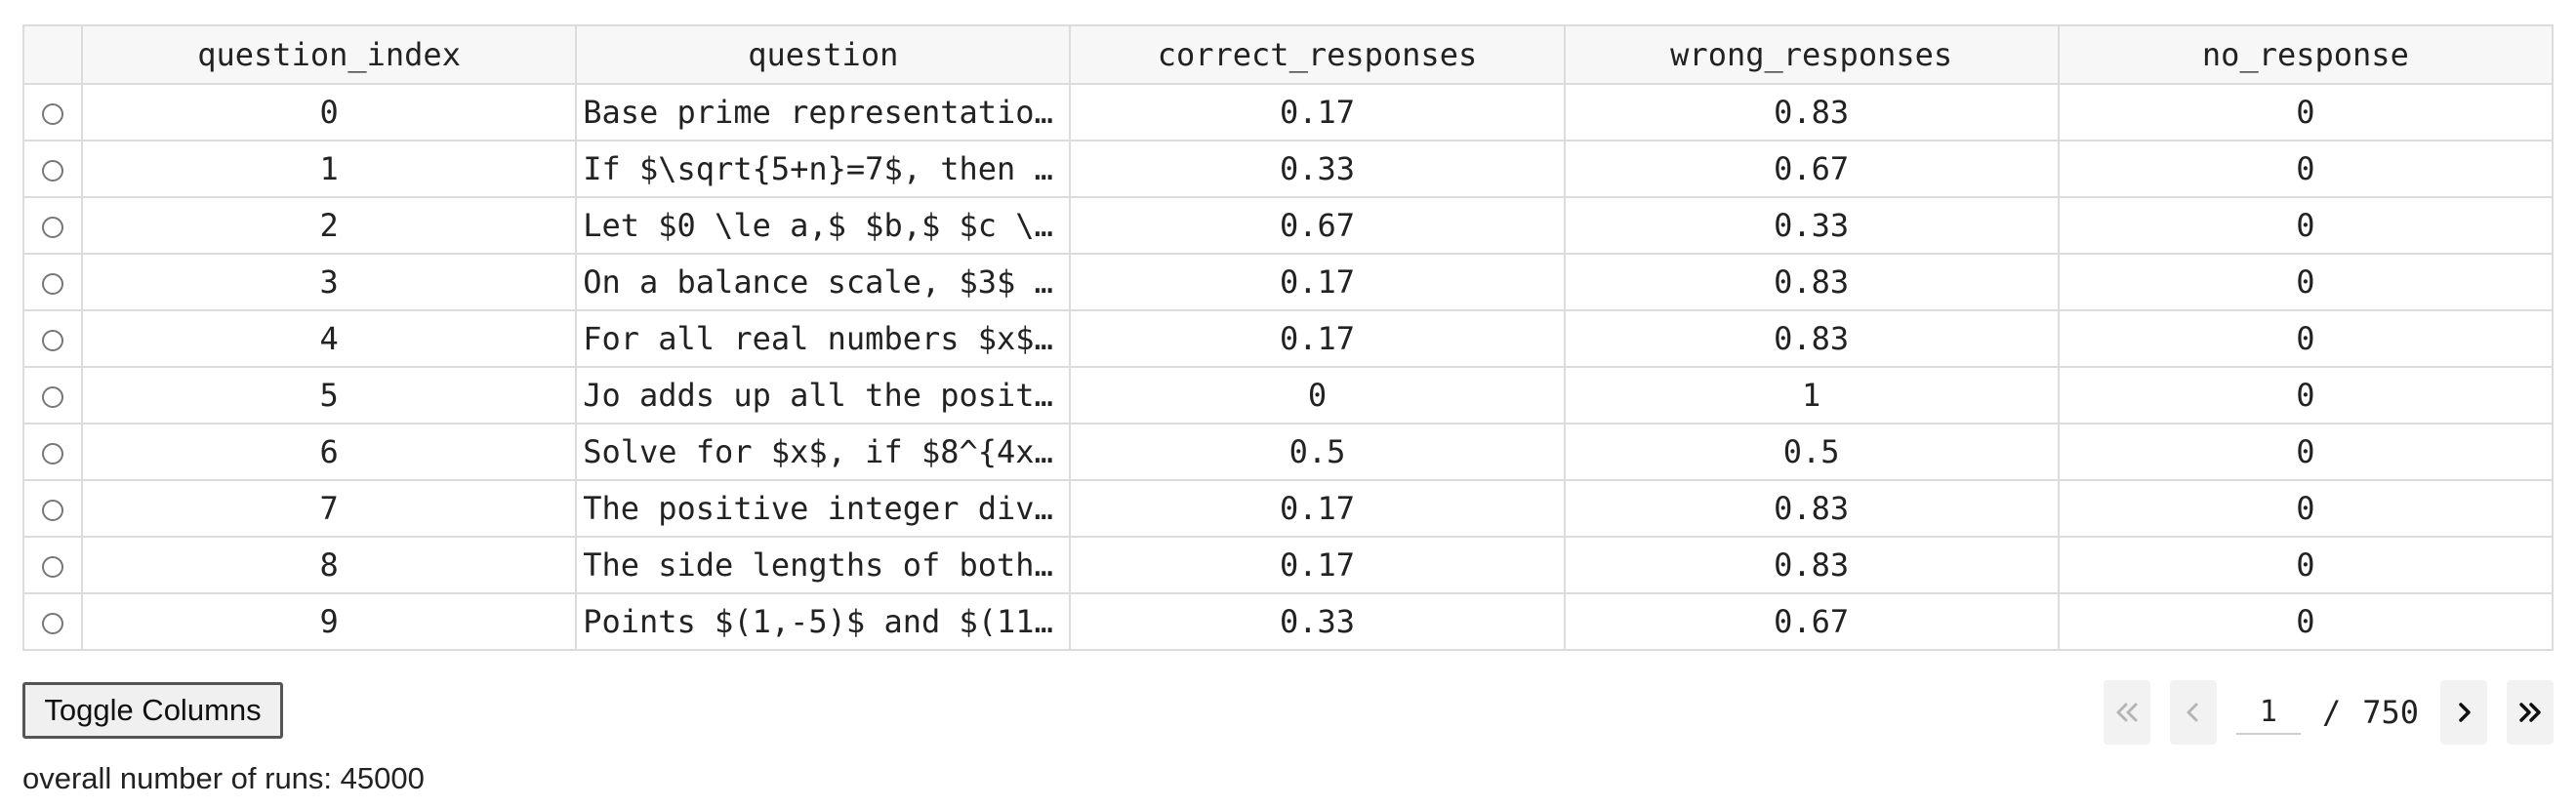 This screenshot has width=2576, height=808. What do you see at coordinates (2268, 712) in the screenshot?
I see `page-number-input` at bounding box center [2268, 712].